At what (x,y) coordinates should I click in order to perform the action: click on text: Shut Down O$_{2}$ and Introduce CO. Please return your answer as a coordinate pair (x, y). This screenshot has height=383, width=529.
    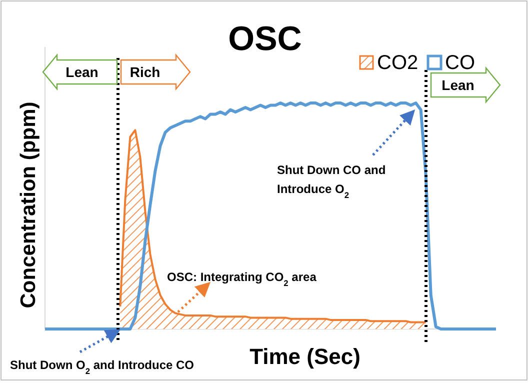
    Looking at the image, I should click on (102, 367).